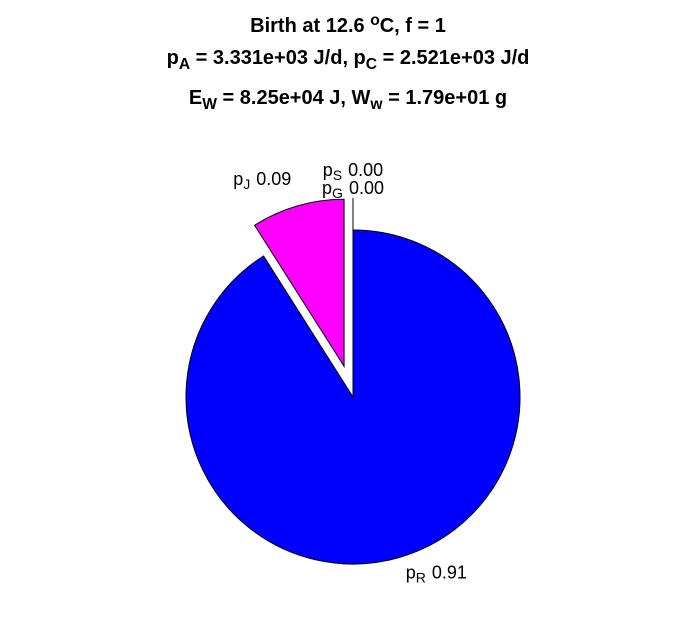 This screenshot has width=696, height=618. What do you see at coordinates (449, 572) in the screenshot?
I see `value-label: 0.91` at bounding box center [449, 572].